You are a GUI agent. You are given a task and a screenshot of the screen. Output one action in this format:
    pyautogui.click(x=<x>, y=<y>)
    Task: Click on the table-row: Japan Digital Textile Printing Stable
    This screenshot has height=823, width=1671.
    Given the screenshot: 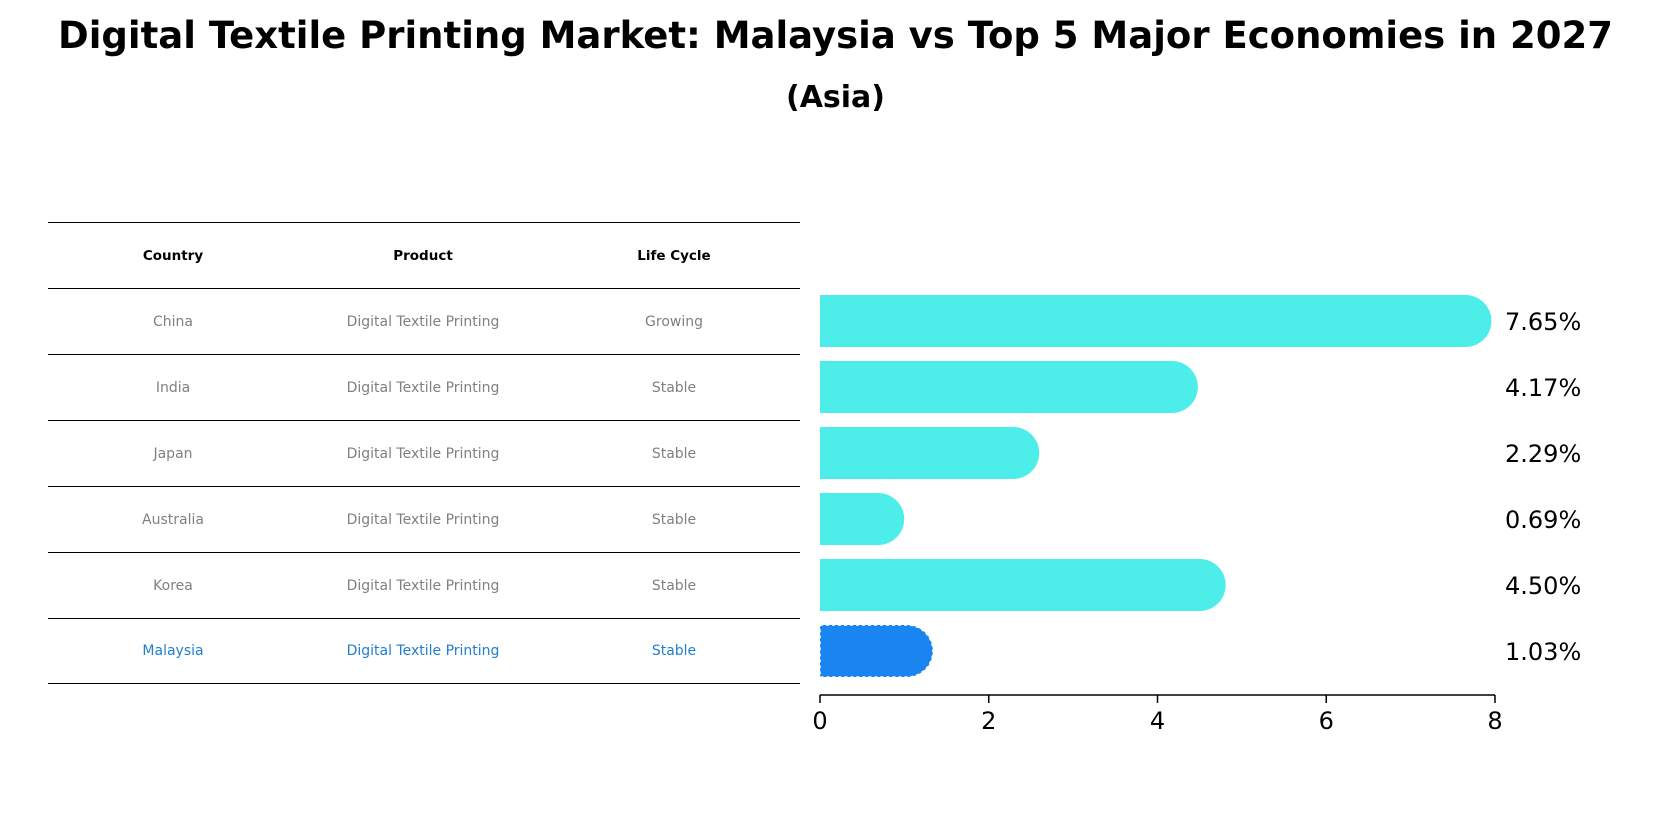 What is the action you would take?
    pyautogui.click(x=424, y=453)
    